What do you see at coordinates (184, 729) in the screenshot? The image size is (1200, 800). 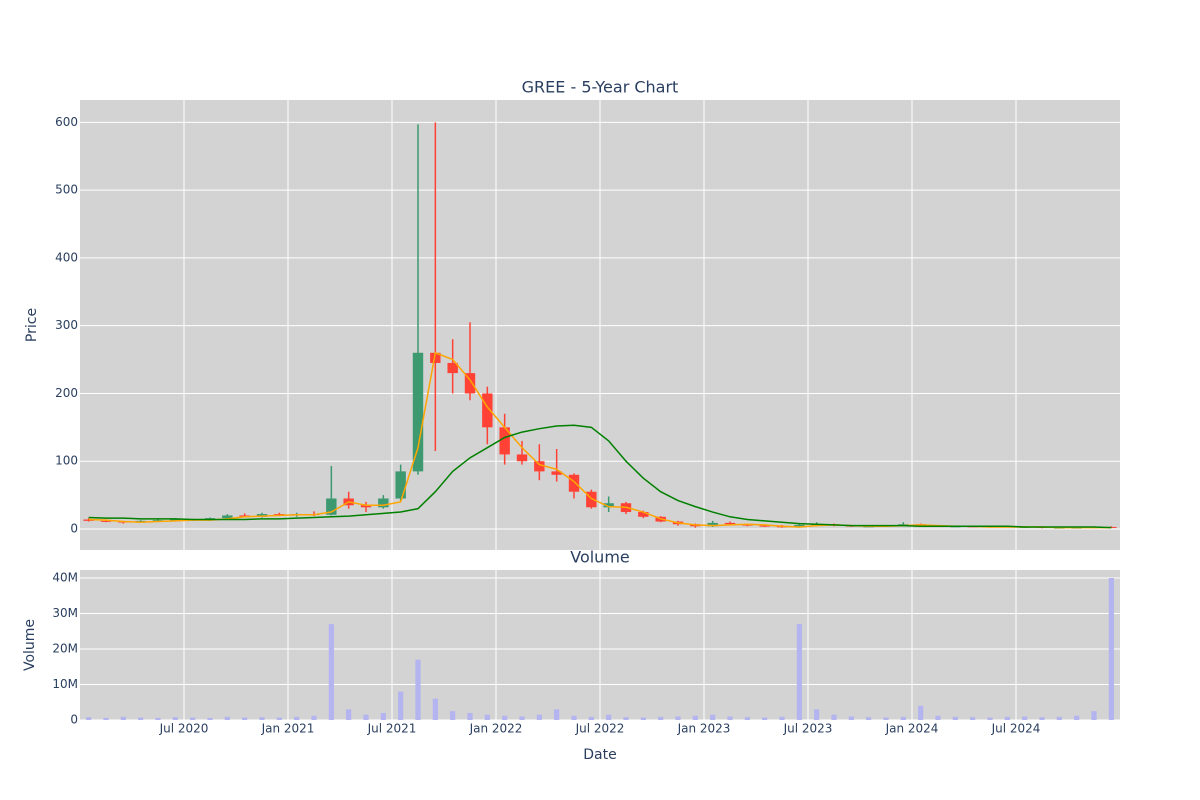 I see `x-tick-label: Jul 2020` at bounding box center [184, 729].